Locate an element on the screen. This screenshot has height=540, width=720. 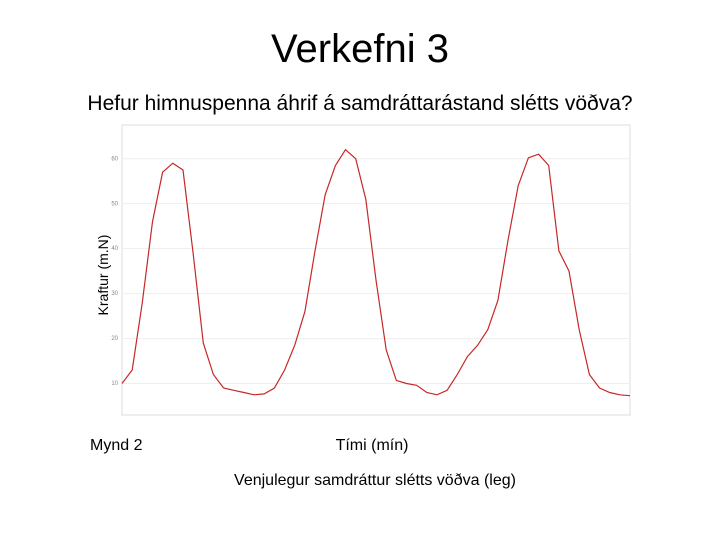
y-tick-label: 40 is located at coordinates (114, 249).